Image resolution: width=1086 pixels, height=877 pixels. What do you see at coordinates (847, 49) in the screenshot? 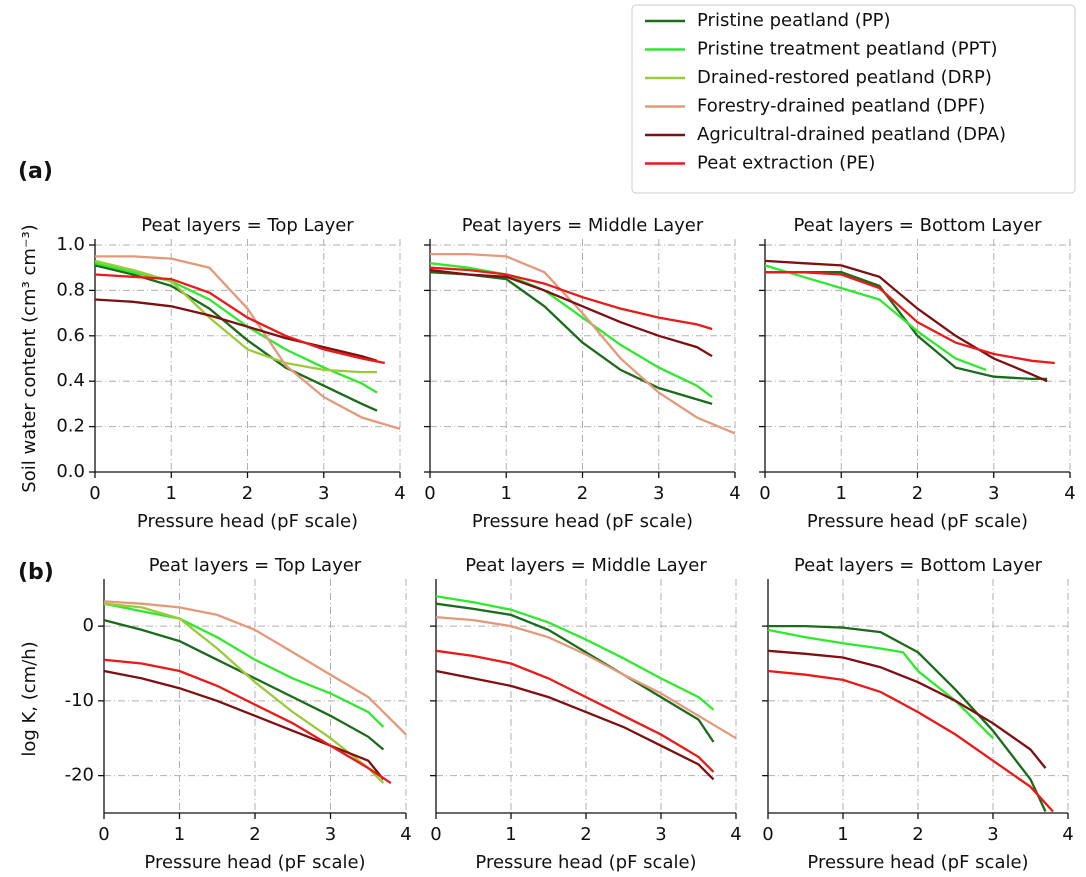
I see `legend-label: Pristine treatment peatland (PPT)` at bounding box center [847, 49].